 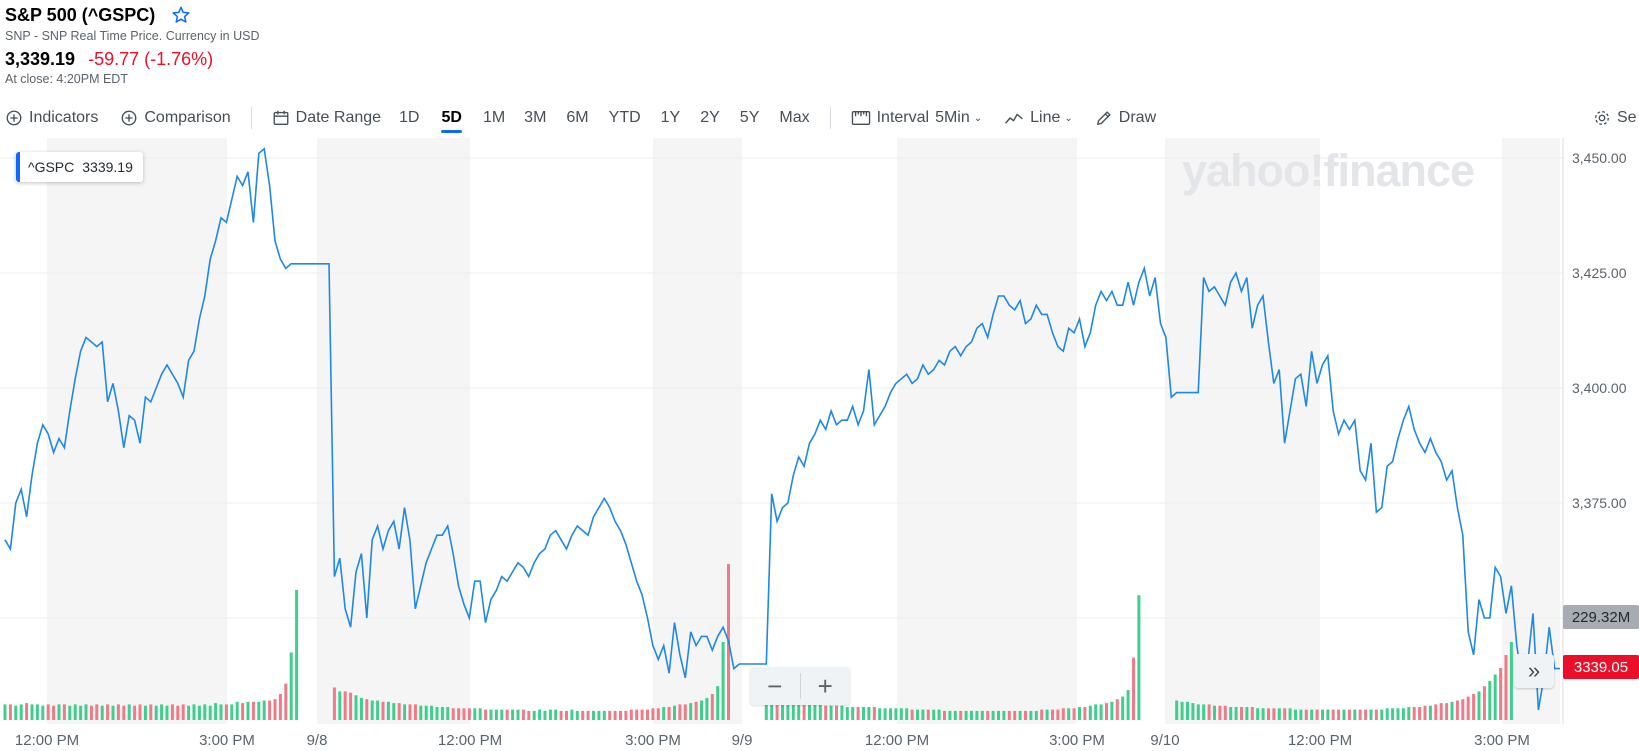 What do you see at coordinates (1045, 117) in the screenshot?
I see `chart-type-label: Line` at bounding box center [1045, 117].